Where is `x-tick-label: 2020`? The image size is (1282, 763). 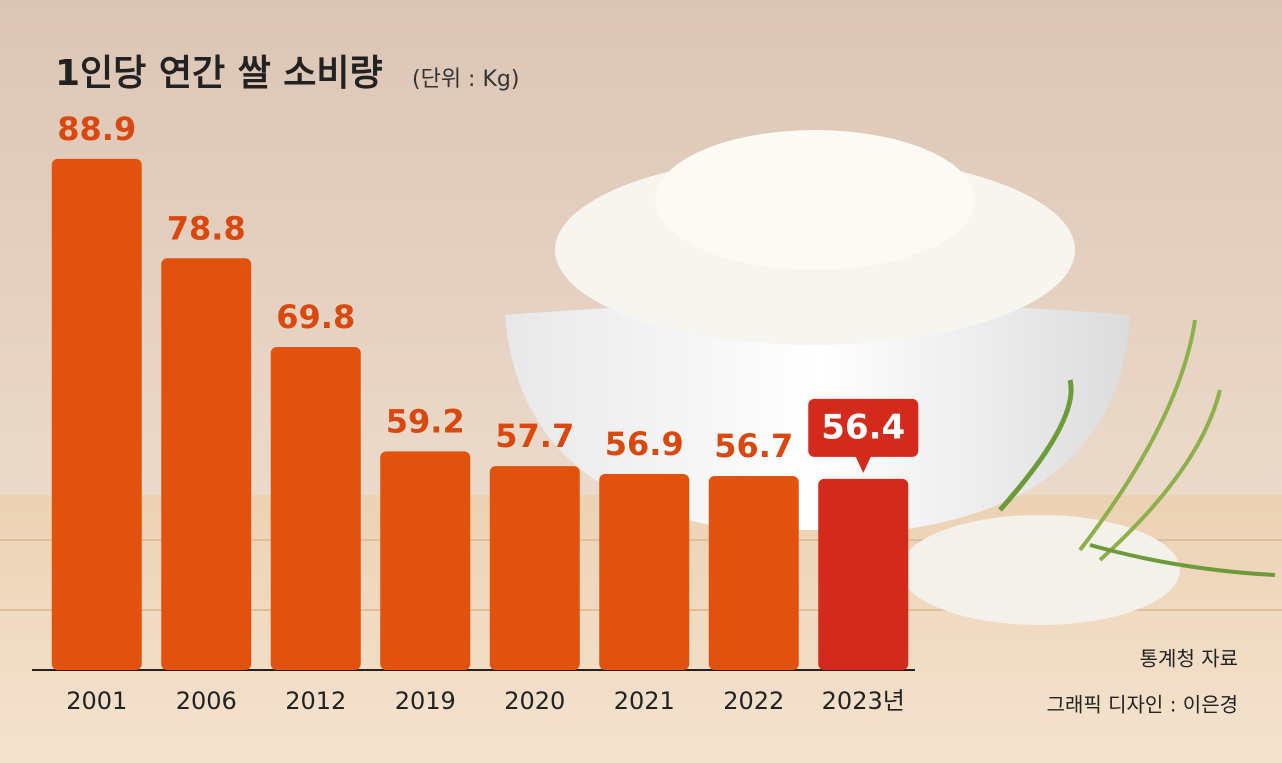
x-tick-label: 2020 is located at coordinates (534, 701).